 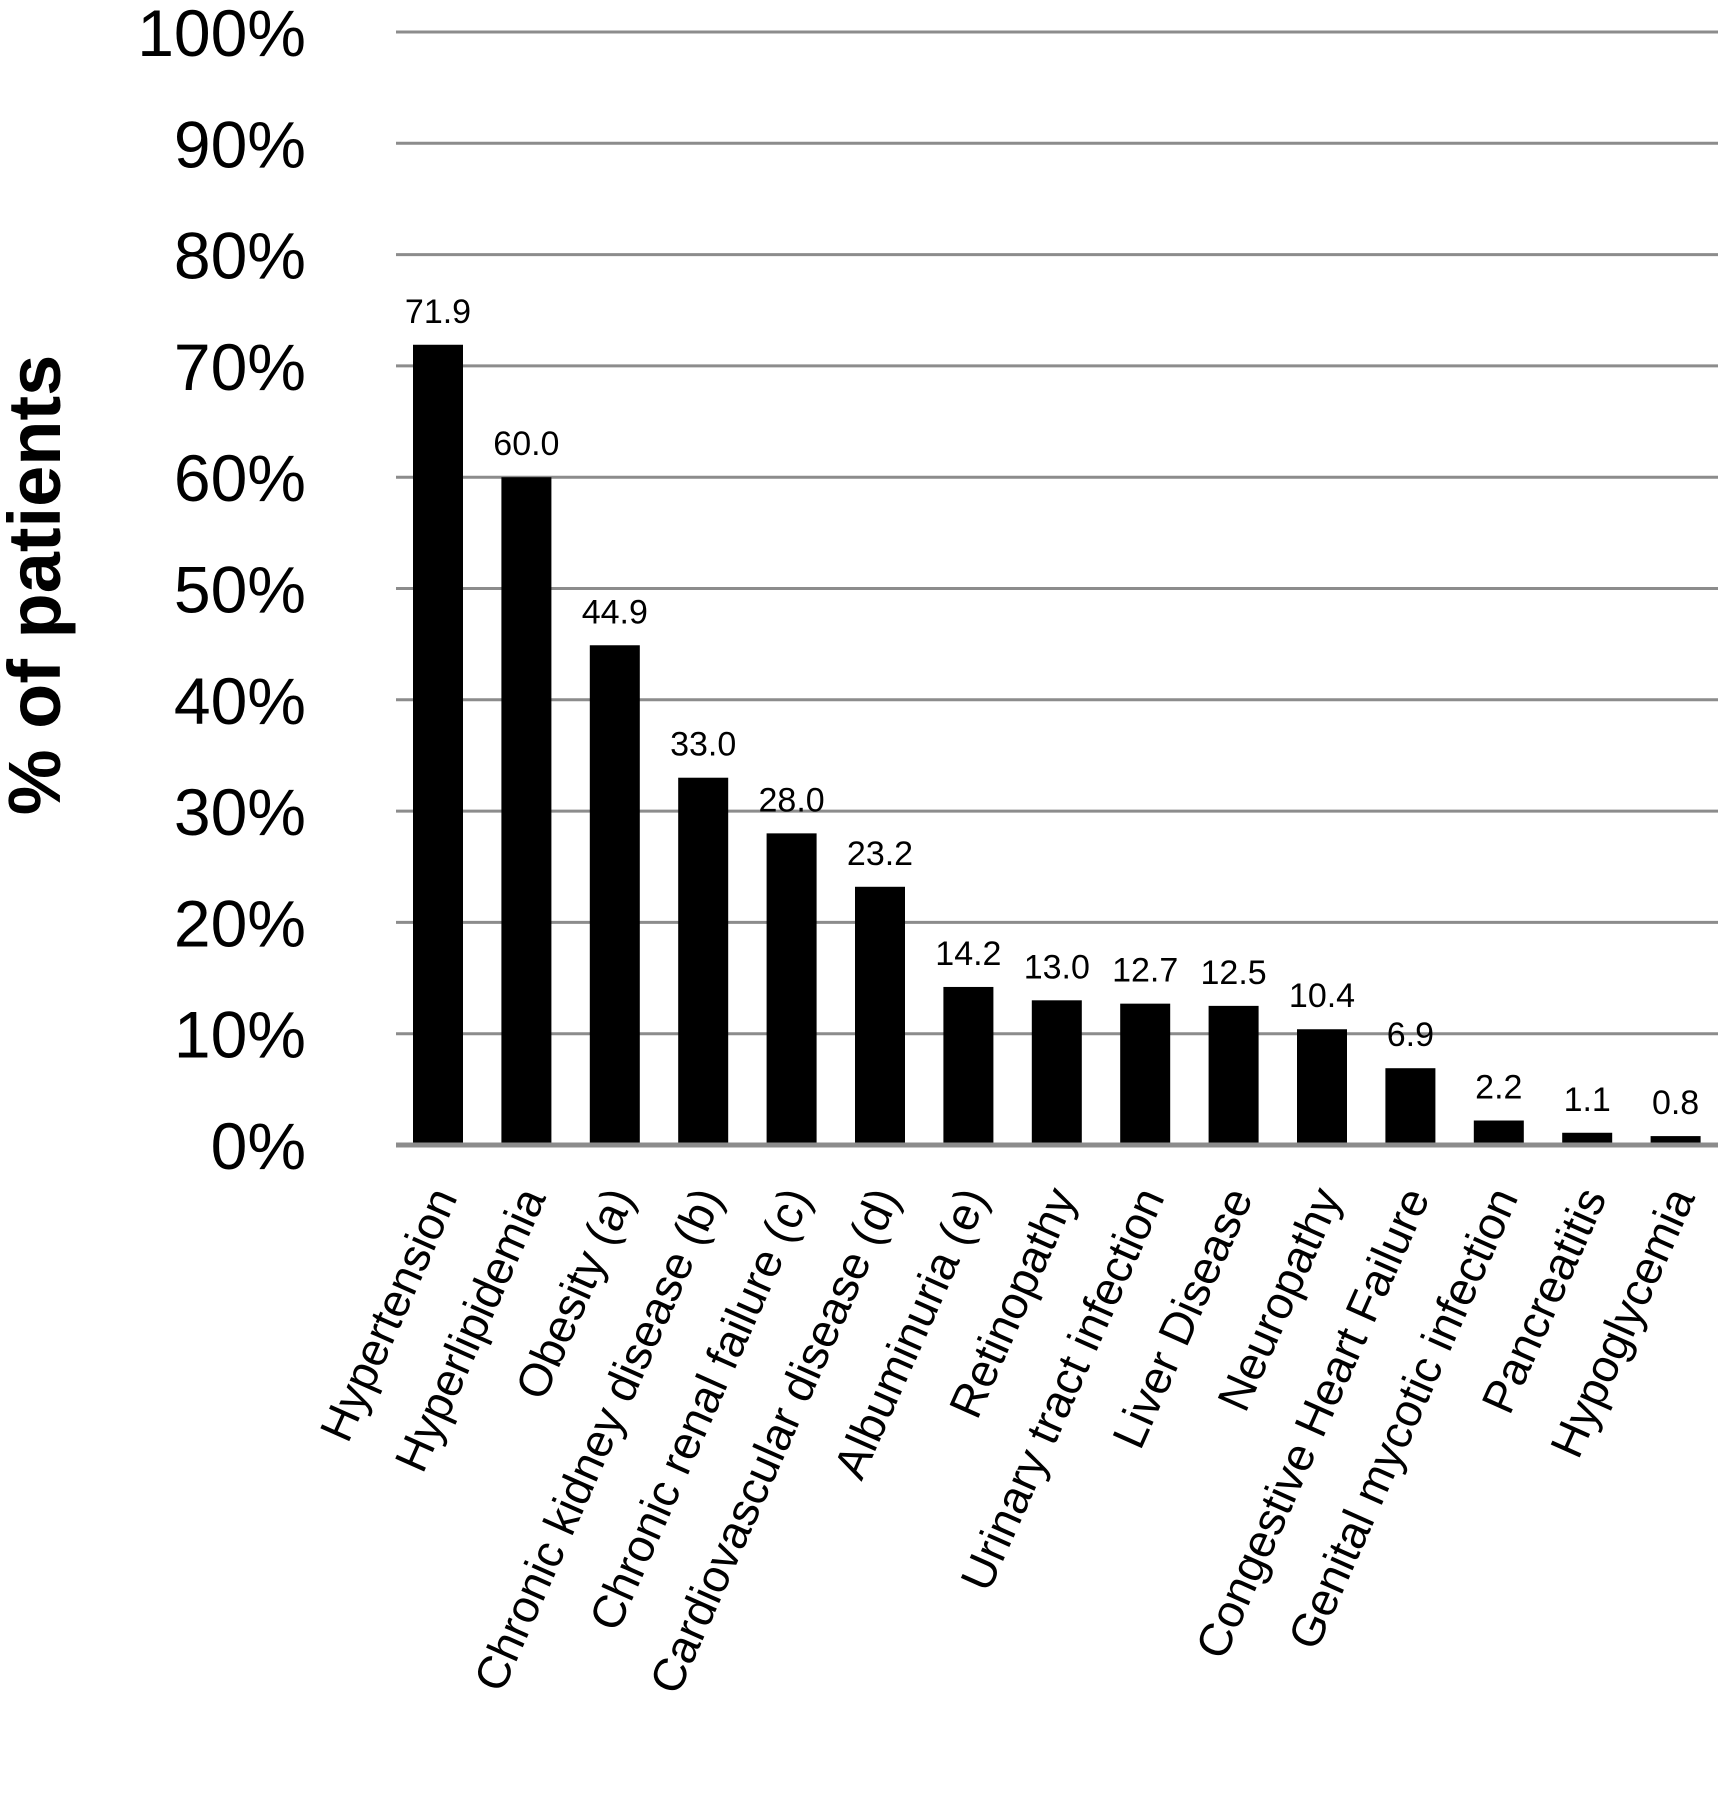 I want to click on data-label: 2.2, so click(x=1498, y=1088).